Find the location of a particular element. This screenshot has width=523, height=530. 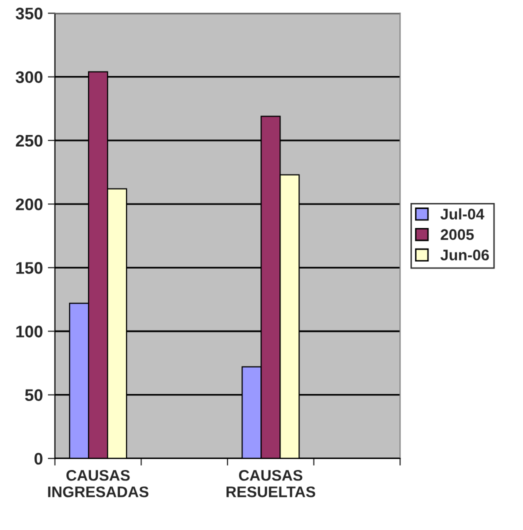

x-tick-label: CAUSAS RESUELTAS is located at coordinates (271, 484).